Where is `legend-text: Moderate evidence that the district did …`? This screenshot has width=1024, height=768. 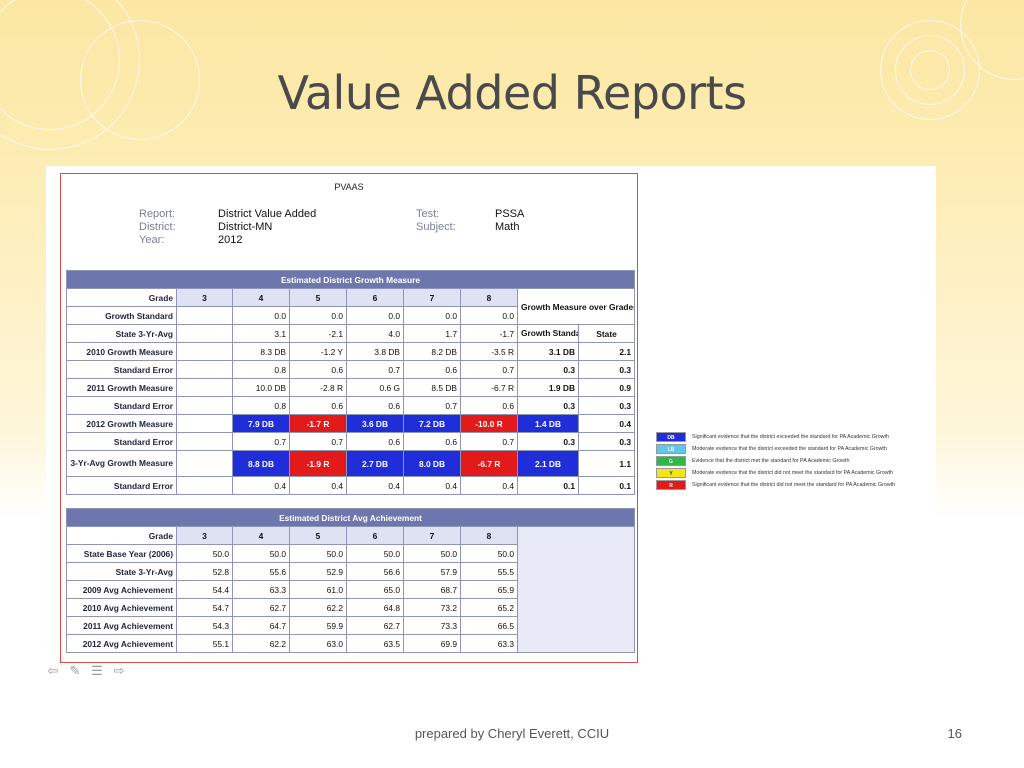
legend-text: Moderate evidence that the district did … is located at coordinates (792, 473).